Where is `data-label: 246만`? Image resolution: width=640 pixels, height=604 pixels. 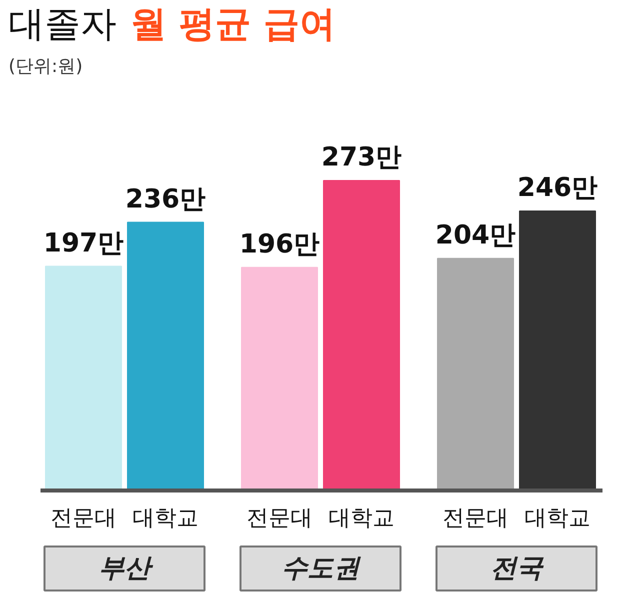
data-label: 246만 is located at coordinates (557, 188).